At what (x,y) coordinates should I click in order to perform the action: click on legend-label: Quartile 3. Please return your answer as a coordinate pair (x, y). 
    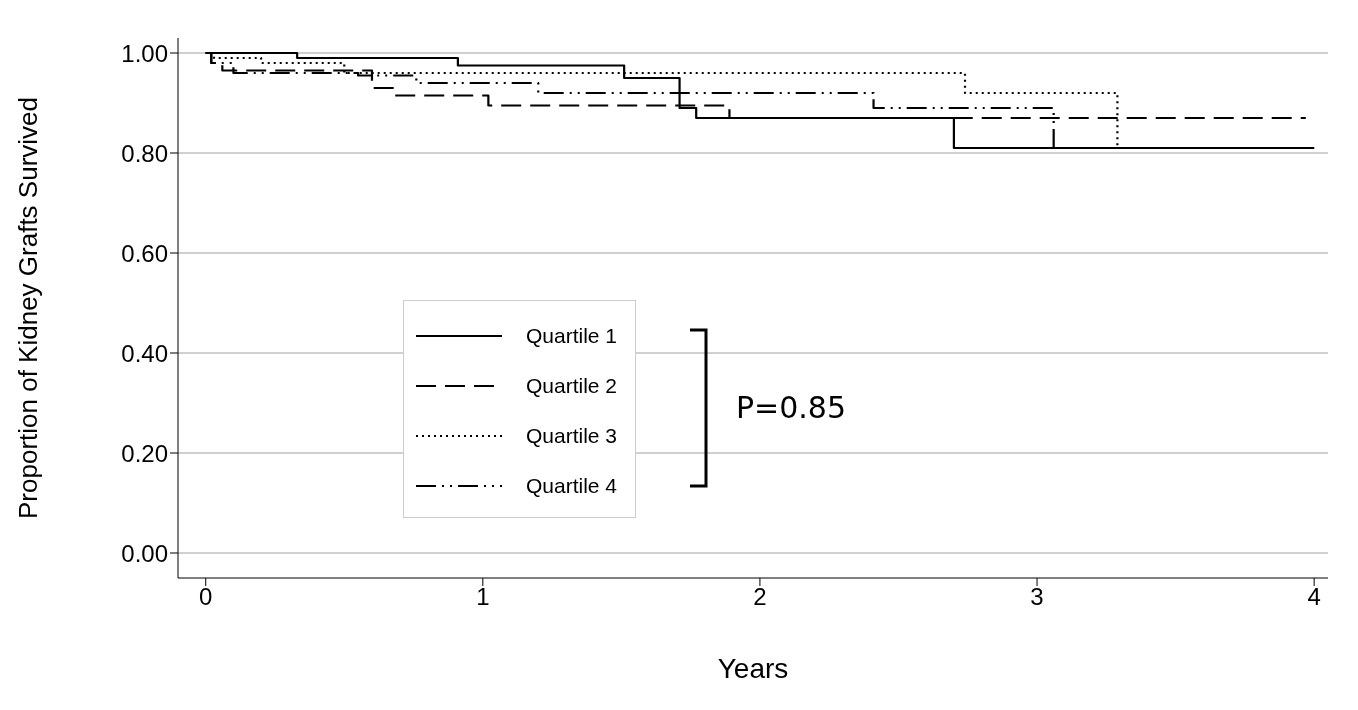
    Looking at the image, I should click on (572, 436).